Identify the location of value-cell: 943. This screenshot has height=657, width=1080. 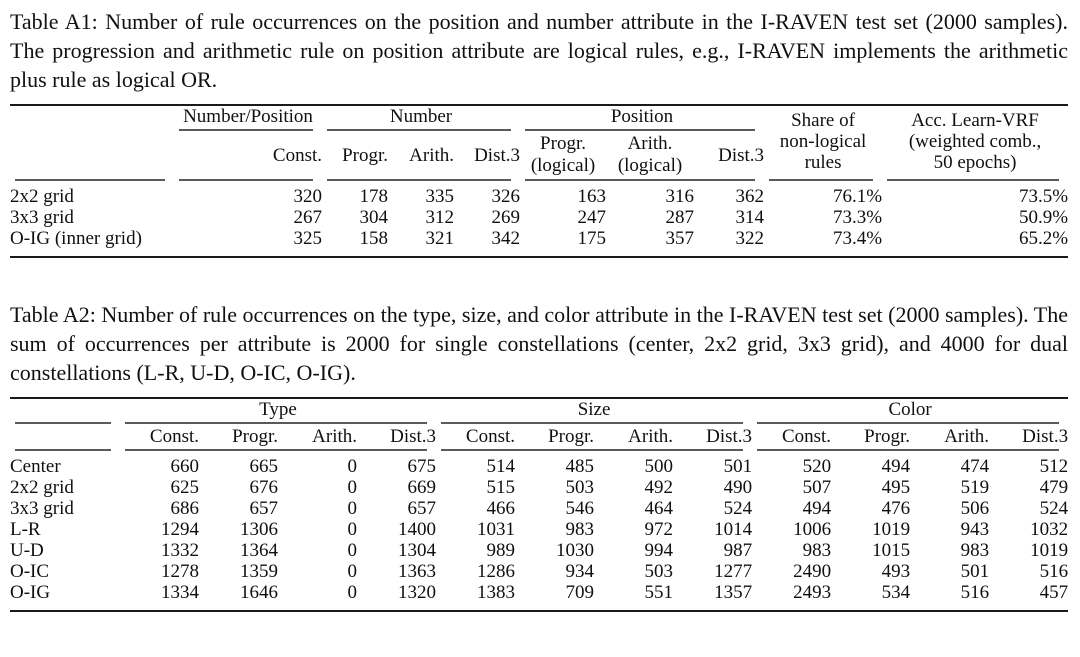
(975, 529).